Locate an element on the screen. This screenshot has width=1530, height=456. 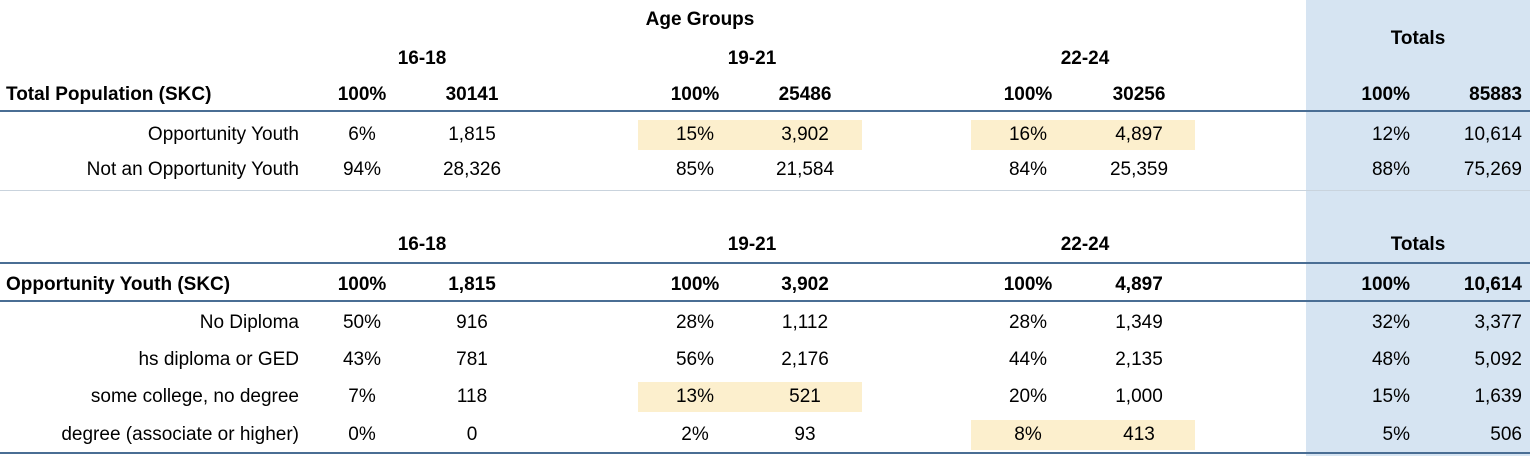
table2-cell: 13% is located at coordinates (695, 396).